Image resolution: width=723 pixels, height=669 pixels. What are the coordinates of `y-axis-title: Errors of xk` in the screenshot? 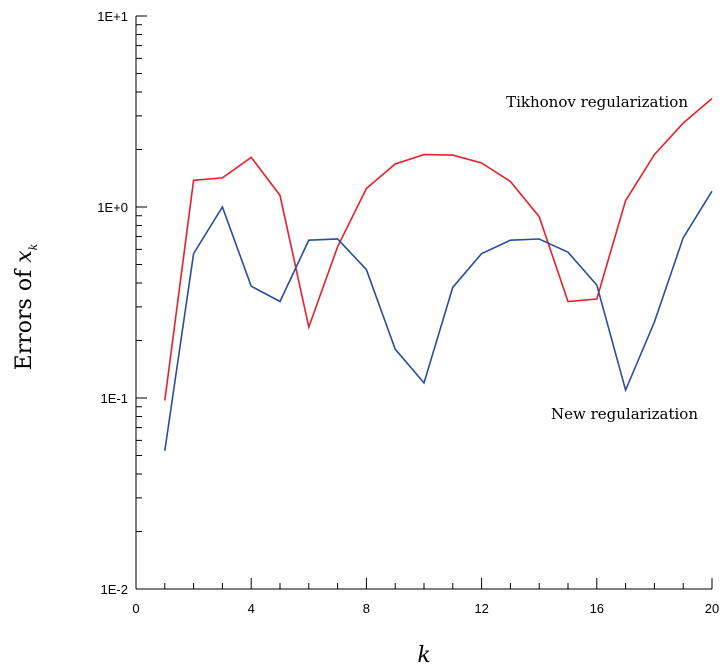 It's located at (26, 306).